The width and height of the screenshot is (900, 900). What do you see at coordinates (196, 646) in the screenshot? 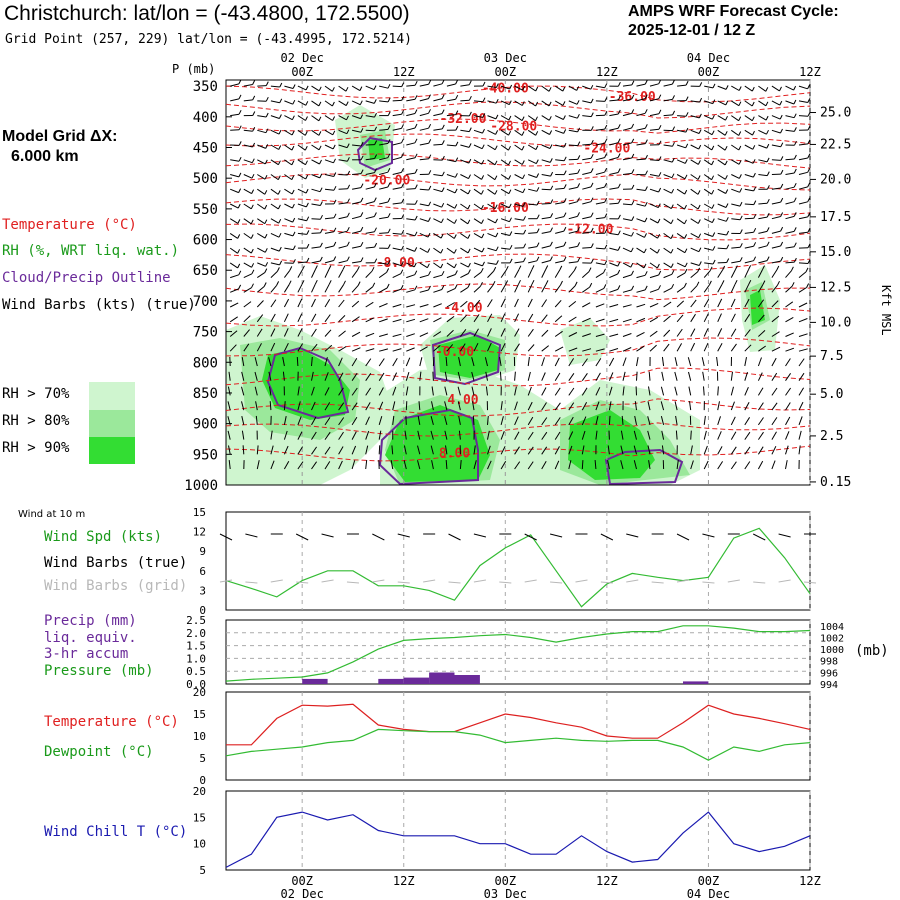
I see `precip-panel-tick-label: 1.5` at bounding box center [196, 646].